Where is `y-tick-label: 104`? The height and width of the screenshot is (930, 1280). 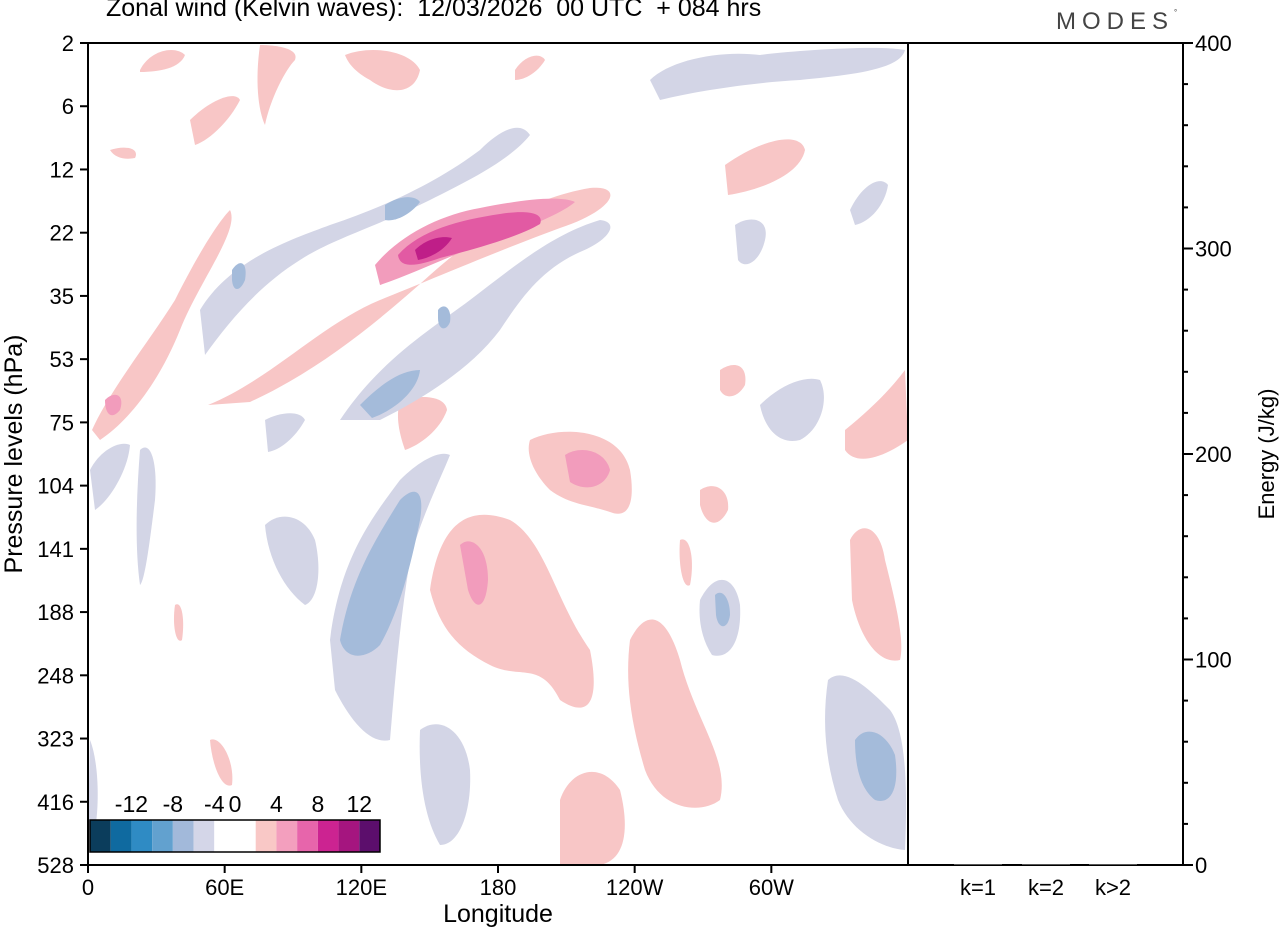
y-tick-label: 104 is located at coordinates (55, 486).